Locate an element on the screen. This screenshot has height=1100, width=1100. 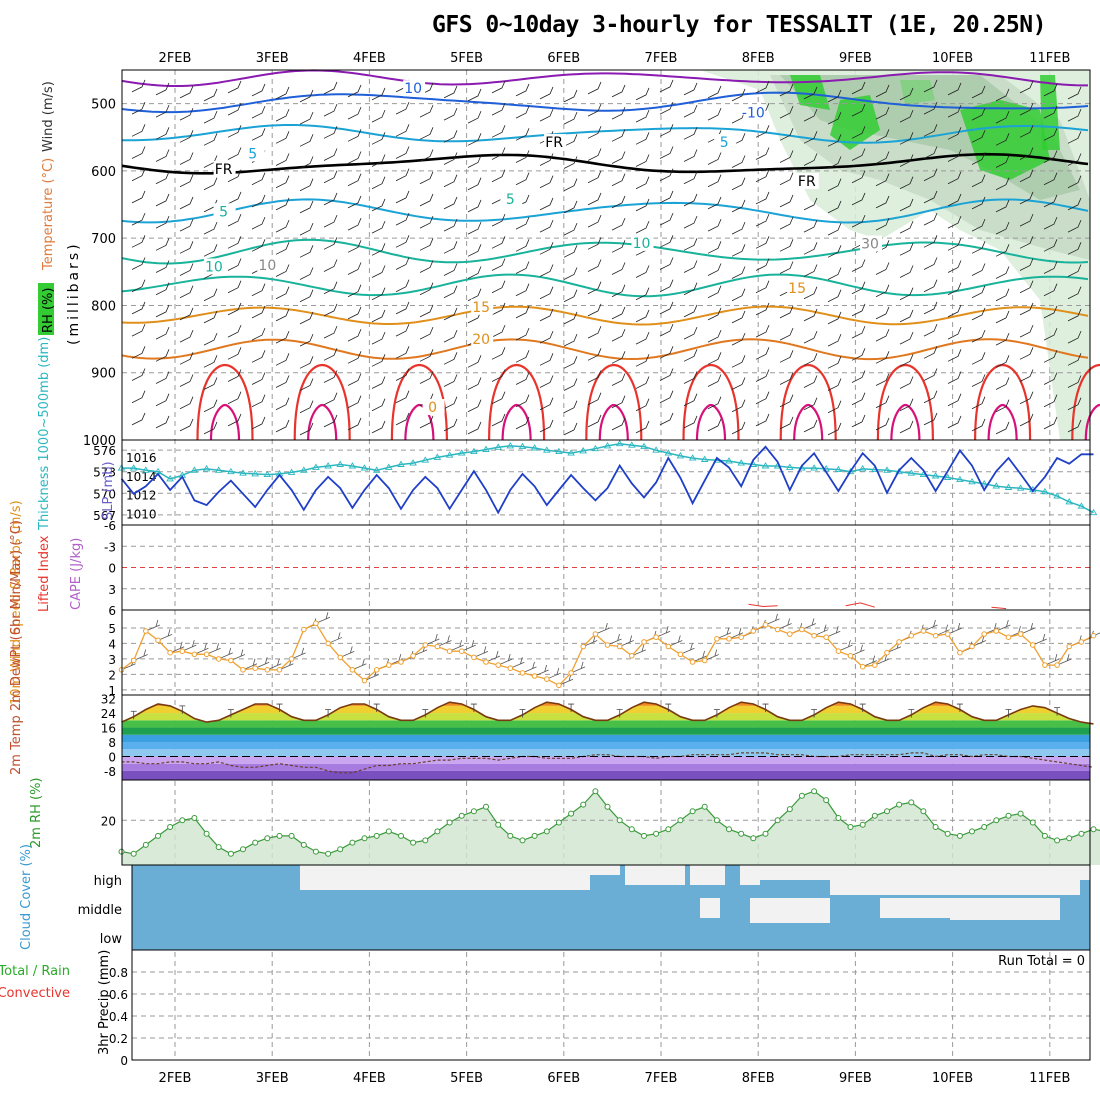
rh-blob is located at coordinates (917, 92).